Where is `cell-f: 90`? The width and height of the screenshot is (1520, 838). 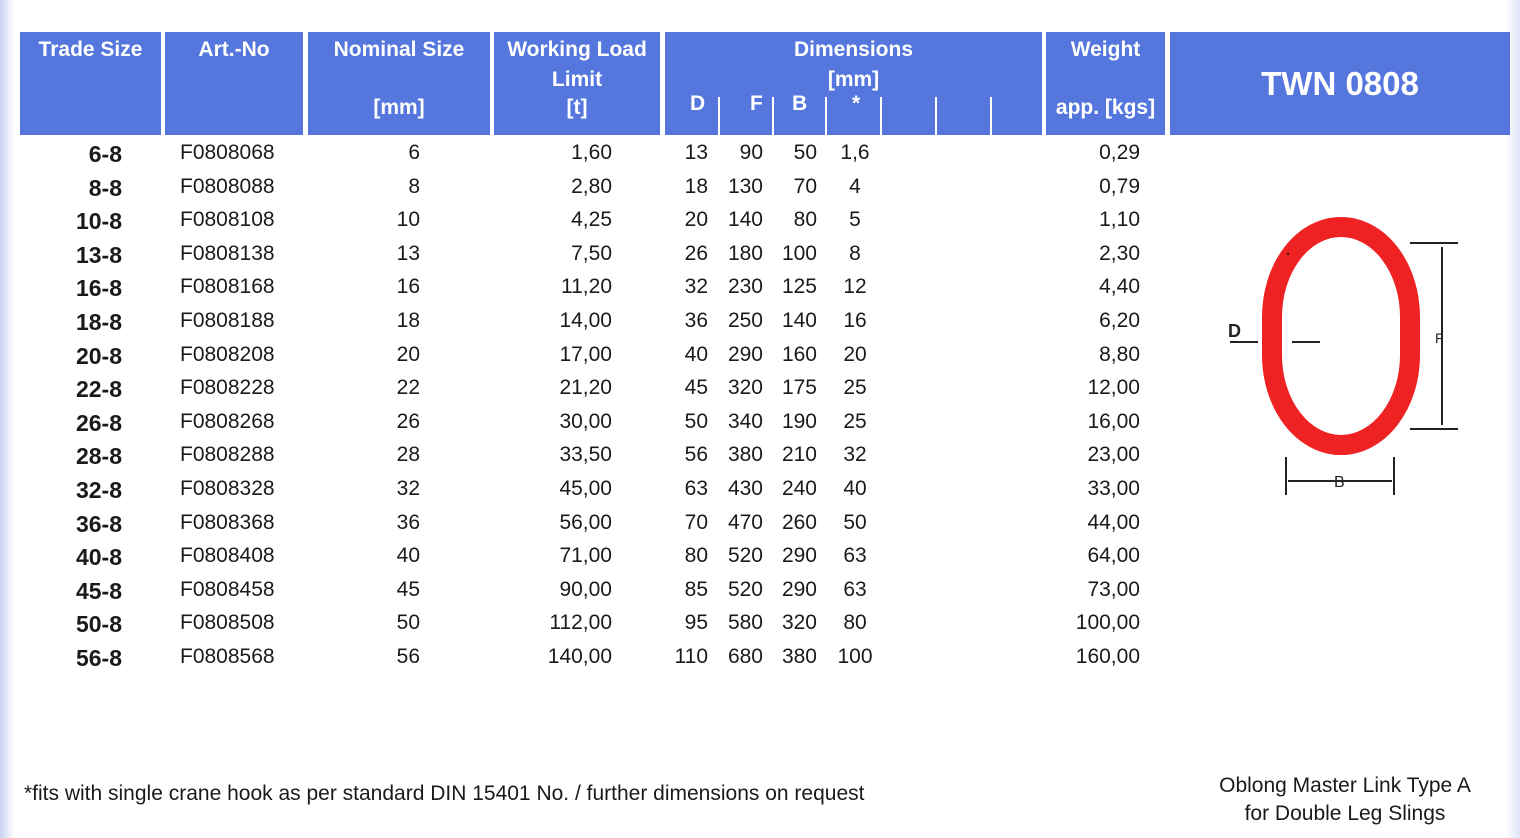 cell-f: 90 is located at coordinates (751, 152).